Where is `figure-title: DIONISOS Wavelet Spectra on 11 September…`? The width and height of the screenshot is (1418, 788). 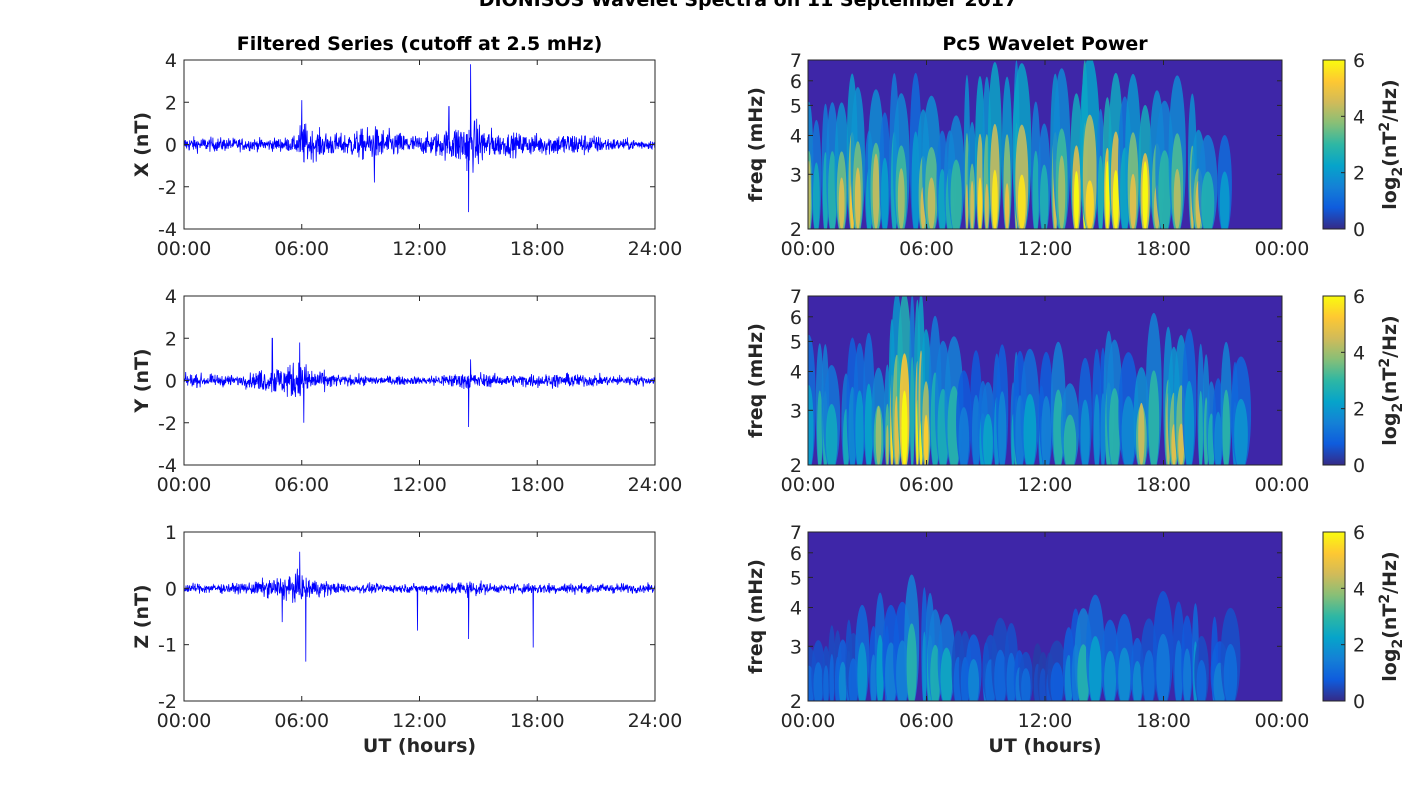 figure-title: DIONISOS Wavelet Spectra on 11 September… is located at coordinates (748, 5).